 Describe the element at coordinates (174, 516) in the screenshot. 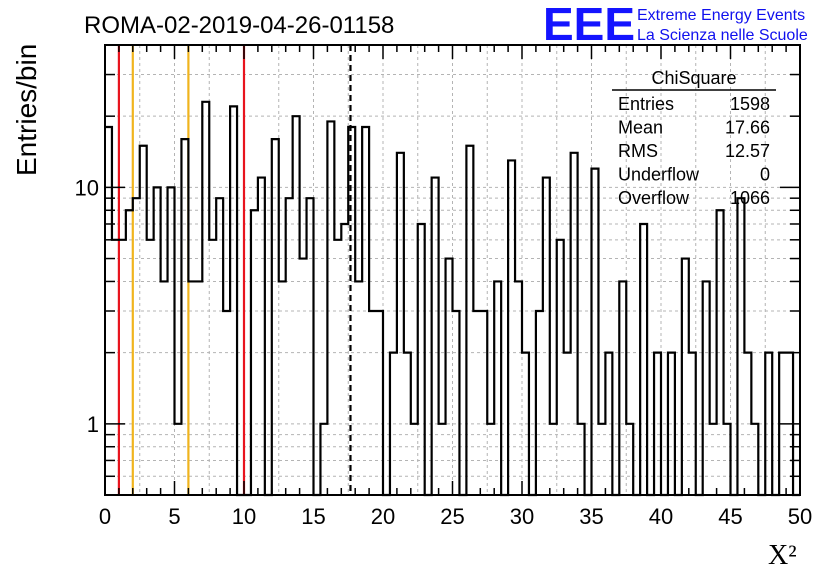

I see `x-tick-label: 5` at that location.